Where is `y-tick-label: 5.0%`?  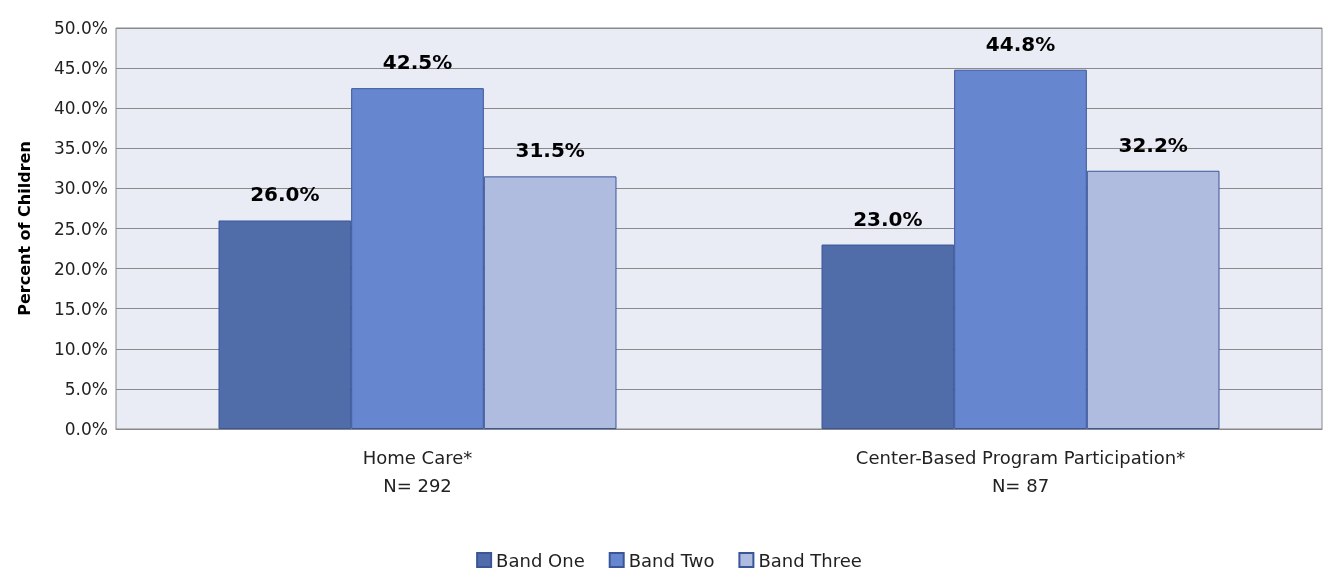
y-tick-label: 5.0% is located at coordinates (86, 388).